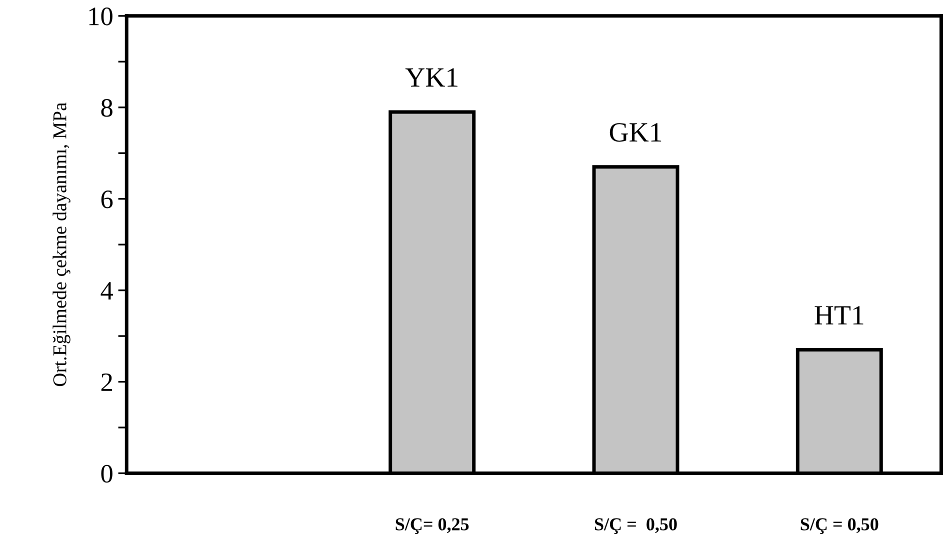  I want to click on annotation: HT1, so click(839, 315).